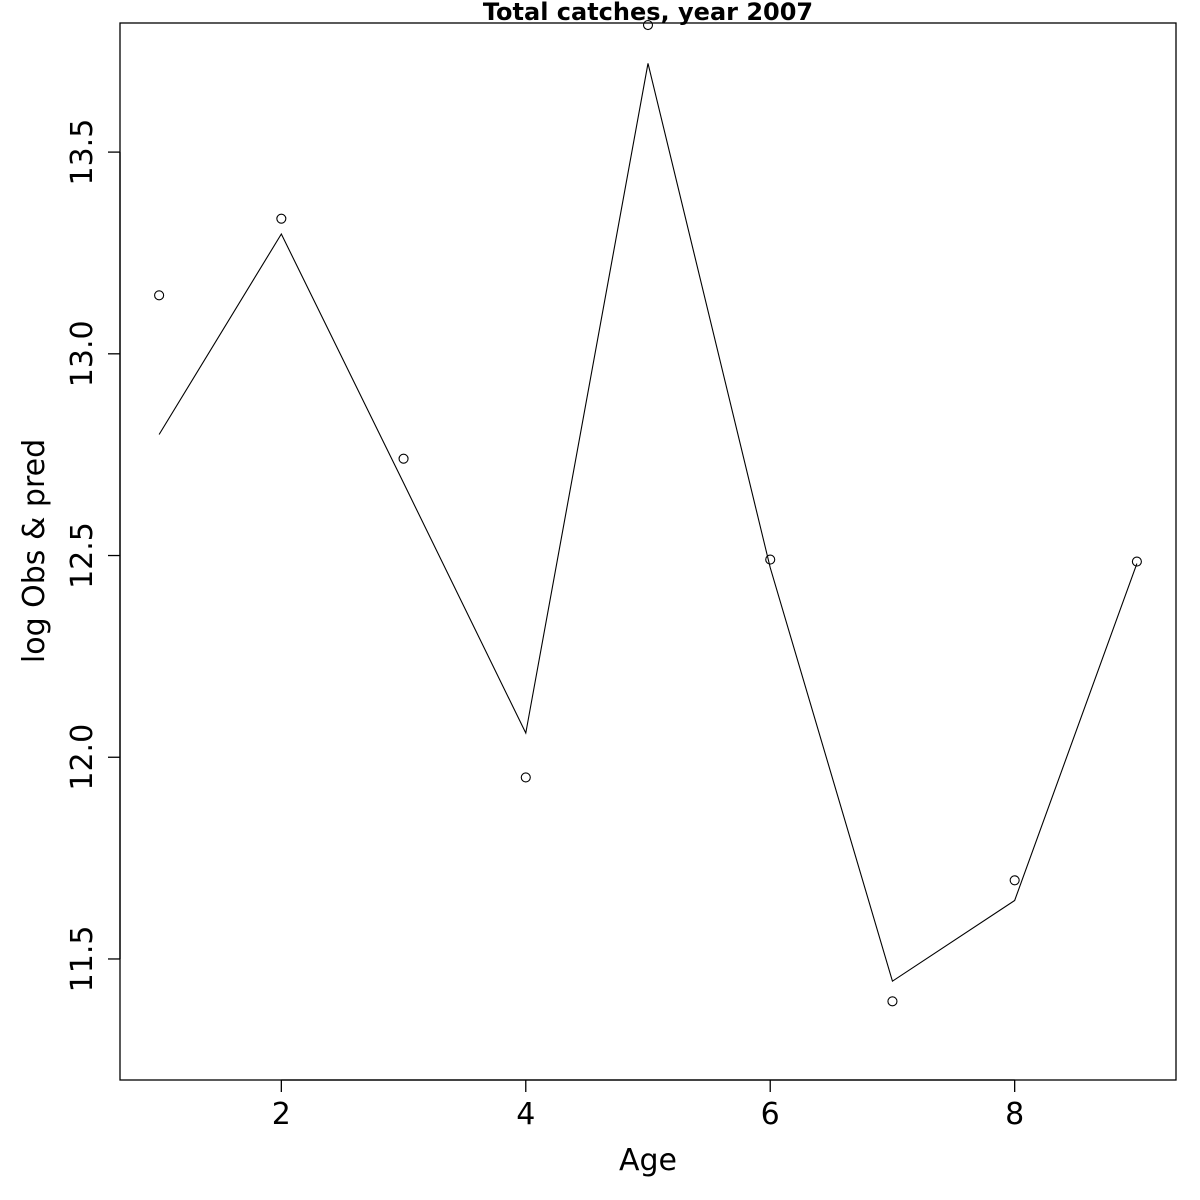 Image resolution: width=1200 pixels, height=1200 pixels. What do you see at coordinates (281, 1114) in the screenshot?
I see `x-tick-label: 2` at bounding box center [281, 1114].